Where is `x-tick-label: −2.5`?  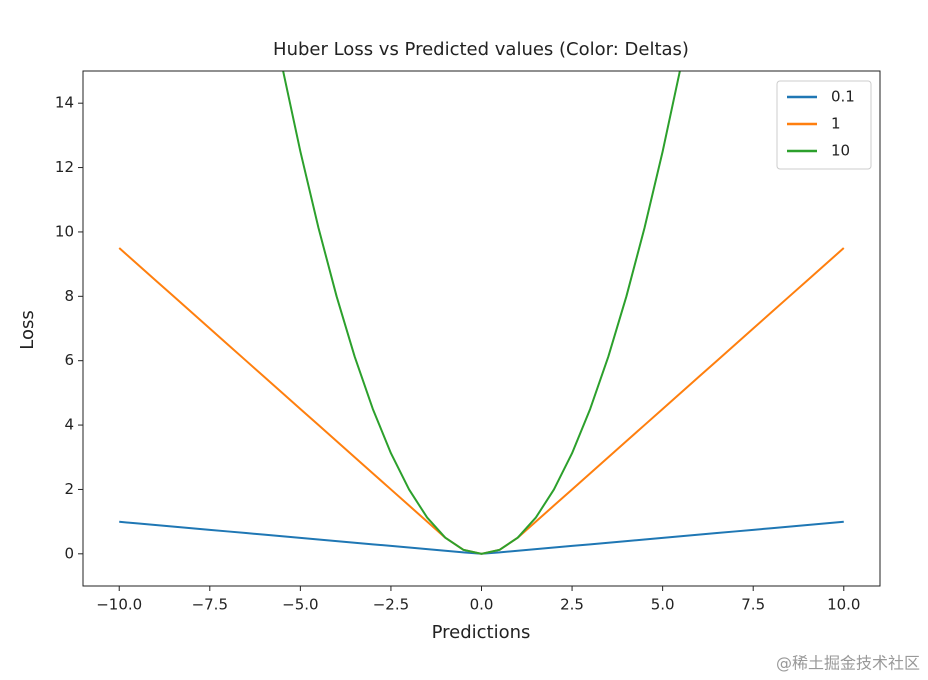
x-tick-label: −2.5 is located at coordinates (391, 605).